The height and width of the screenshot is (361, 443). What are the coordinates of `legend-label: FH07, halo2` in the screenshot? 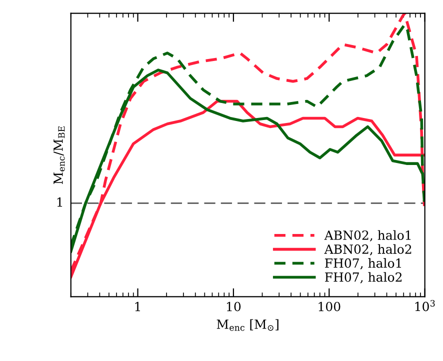 It's located at (363, 278).